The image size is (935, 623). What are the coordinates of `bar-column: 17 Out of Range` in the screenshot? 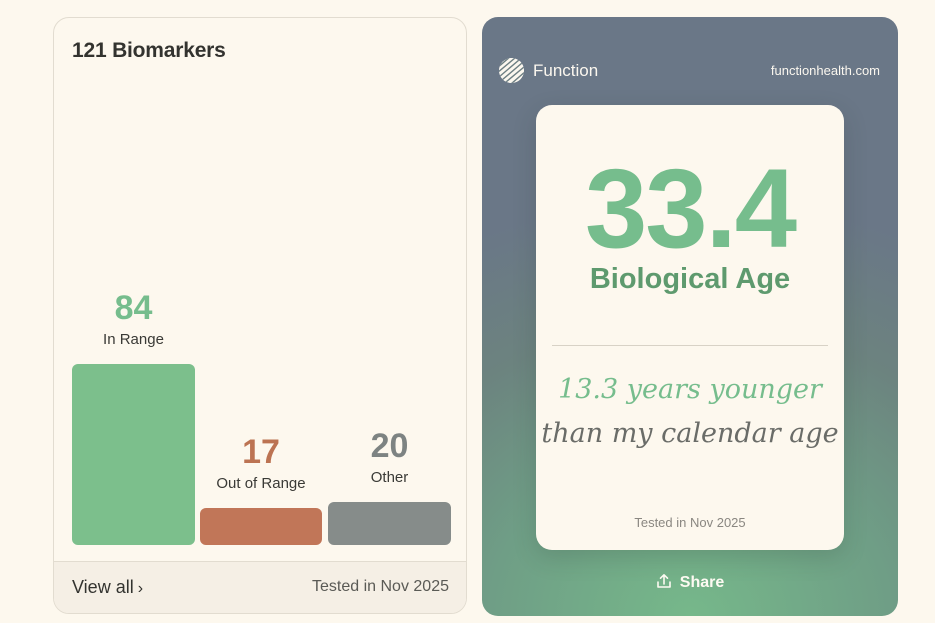 It's located at (261, 490).